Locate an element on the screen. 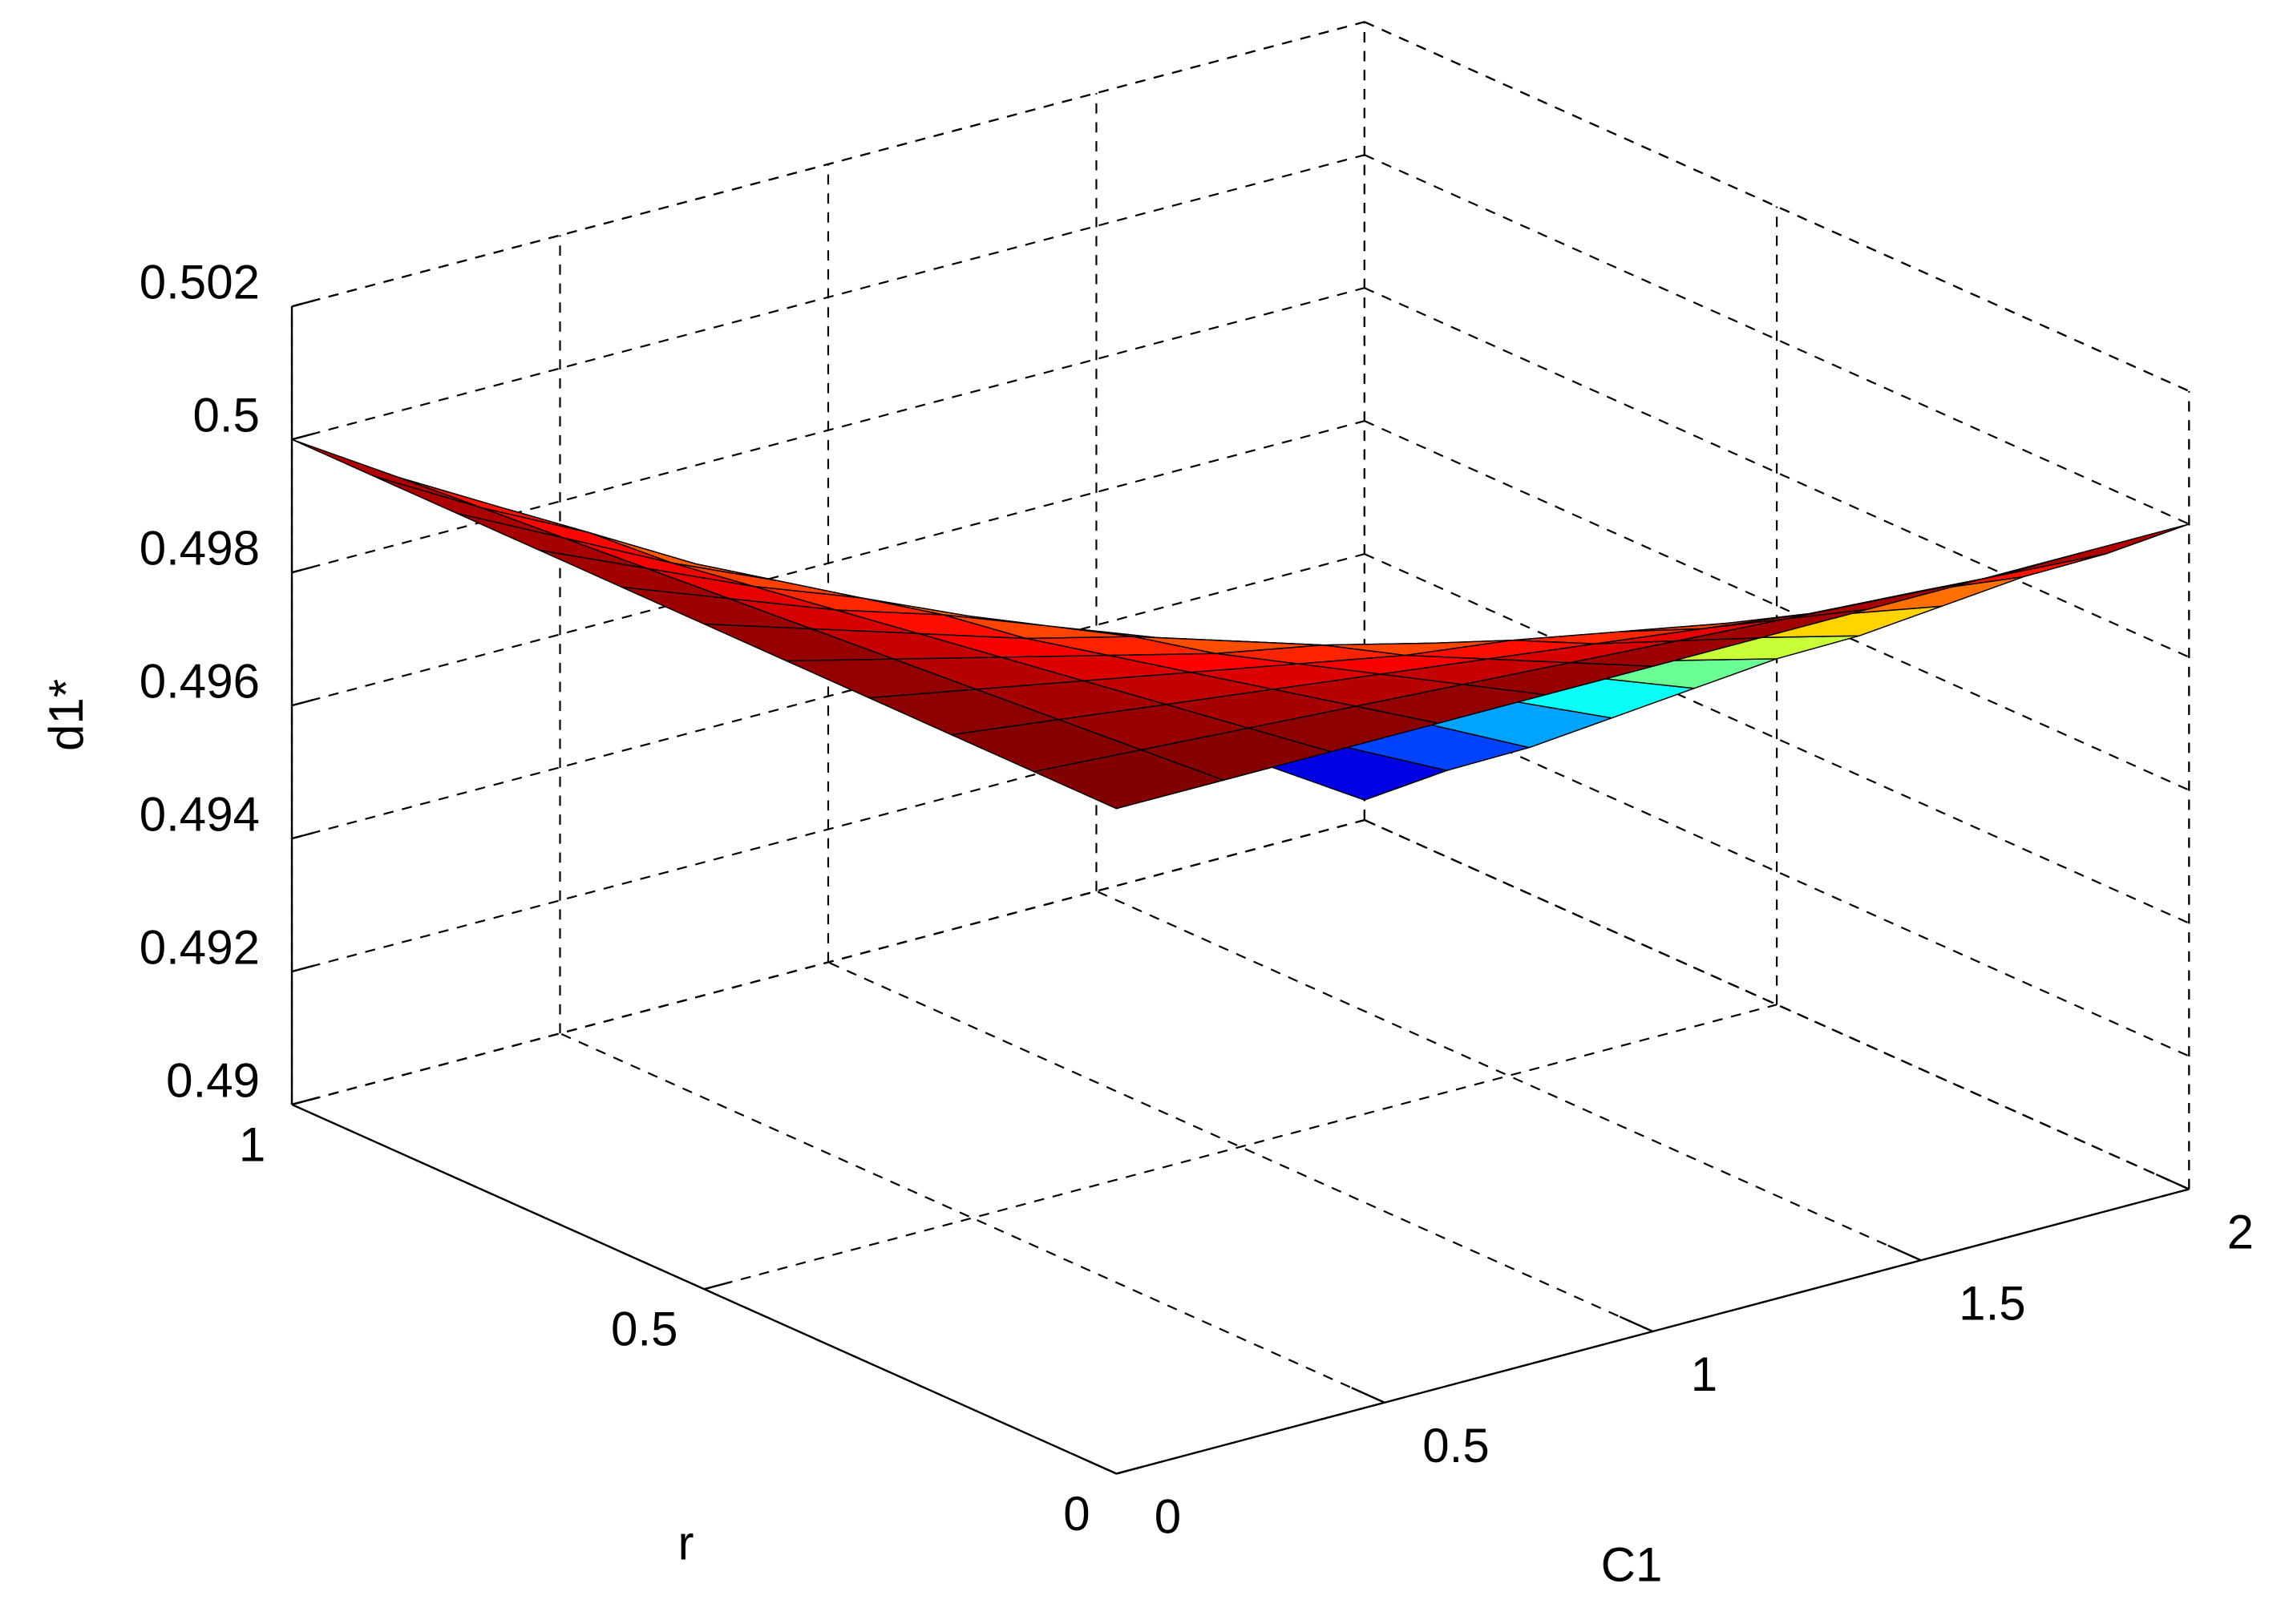 The width and height of the screenshot is (2281, 1624). z-tick-label: 0.496 is located at coordinates (200, 682).